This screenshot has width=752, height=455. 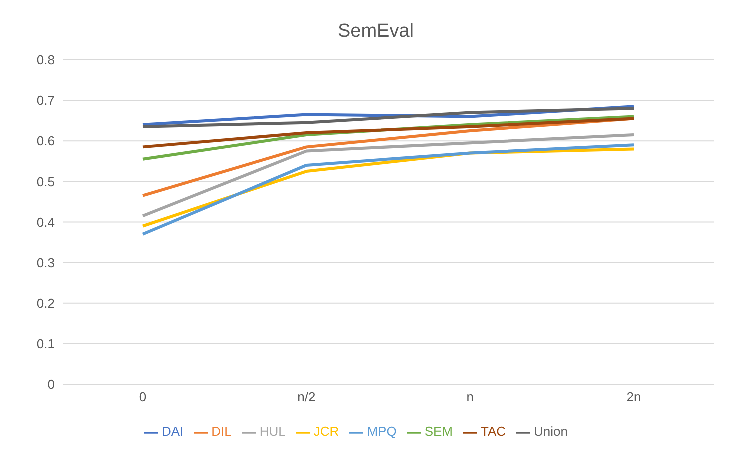 What do you see at coordinates (634, 397) in the screenshot?
I see `x-tick-label: 2n` at bounding box center [634, 397].